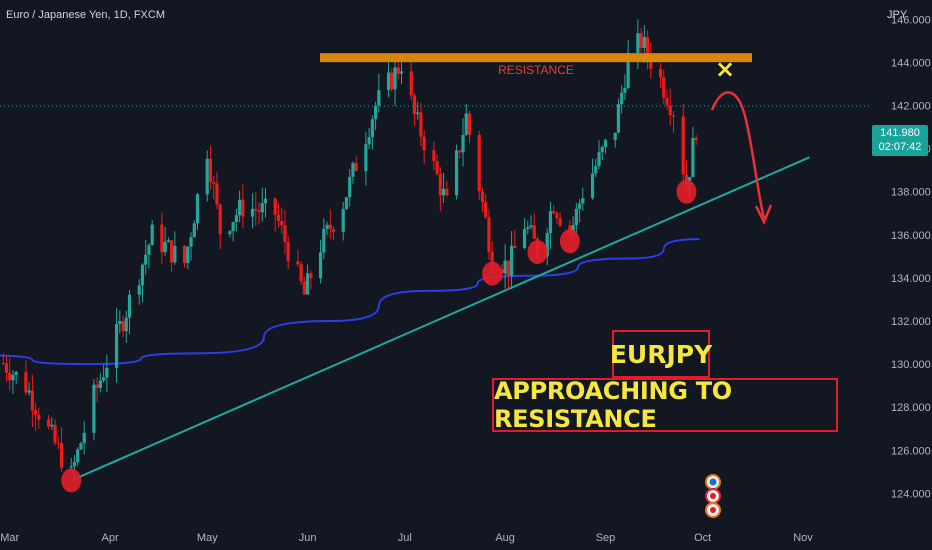  What do you see at coordinates (911, 408) in the screenshot?
I see `price-tick-label: 128.000` at bounding box center [911, 408].